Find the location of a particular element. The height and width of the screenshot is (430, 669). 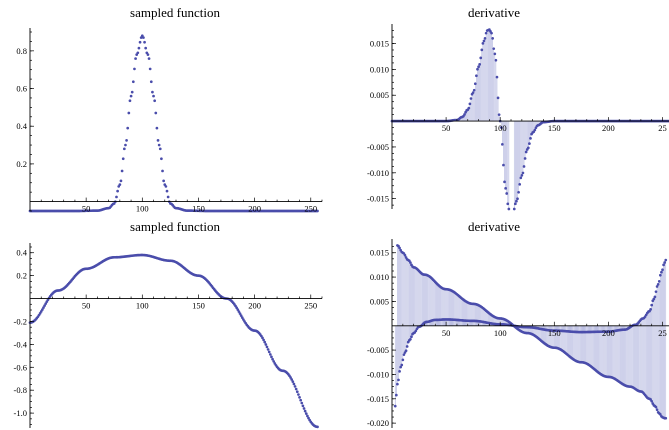

point-s0-x245 is located at coordinates (657, 410).